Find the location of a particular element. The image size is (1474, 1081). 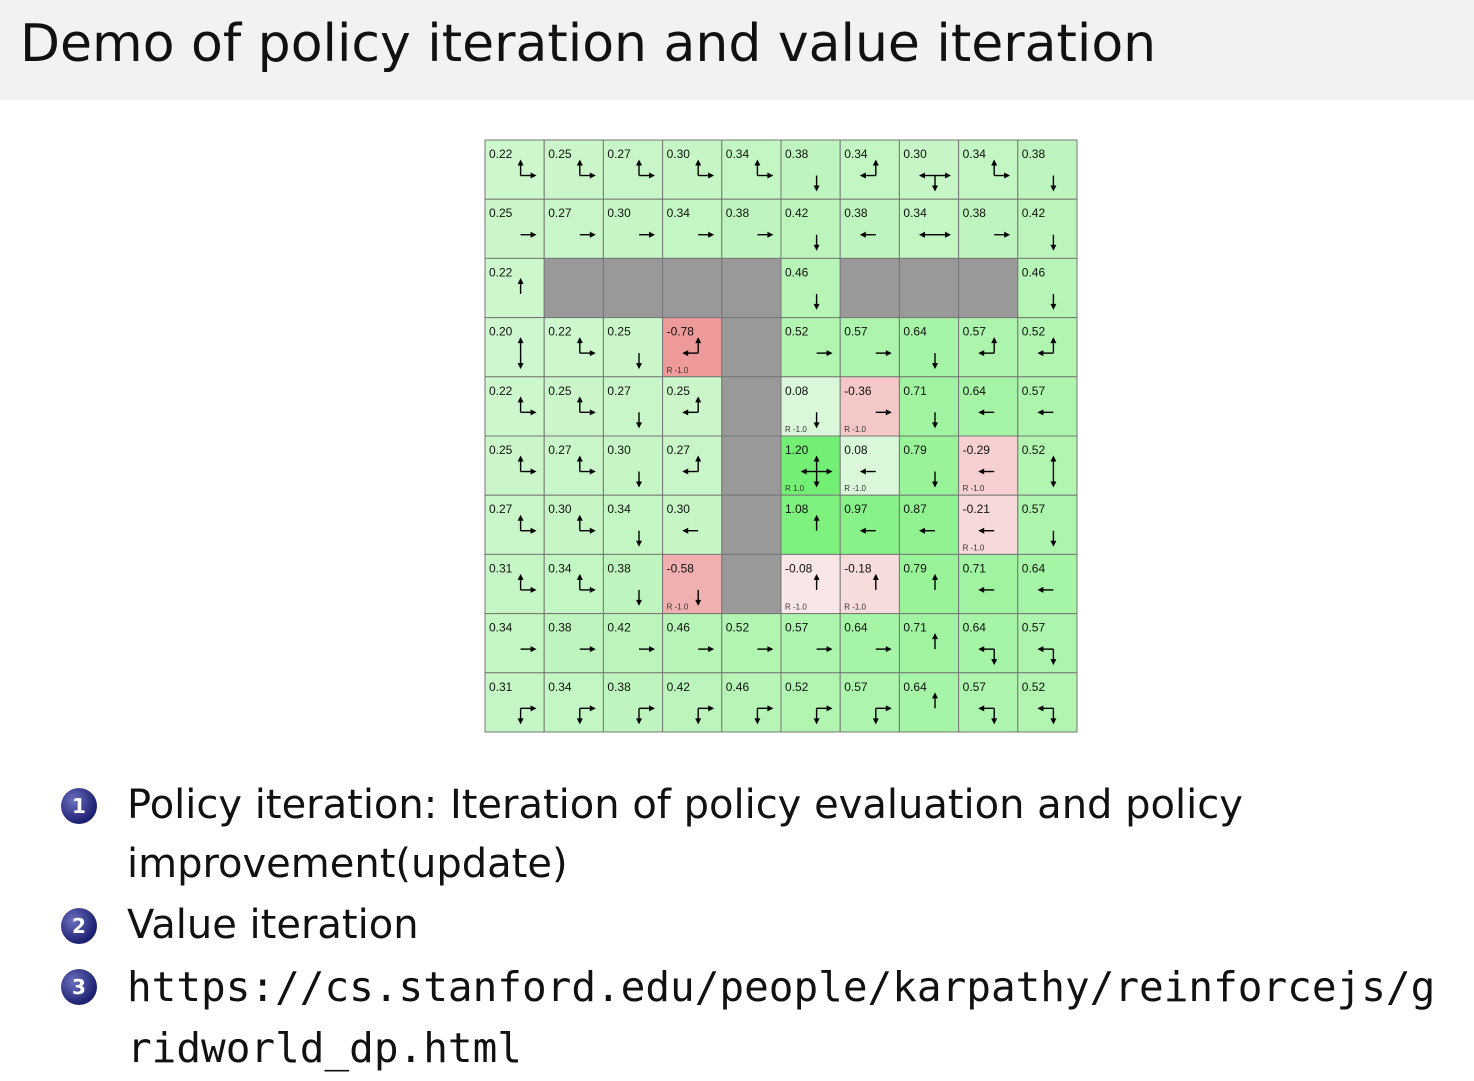

marker: 2 is located at coordinates (79, 926).